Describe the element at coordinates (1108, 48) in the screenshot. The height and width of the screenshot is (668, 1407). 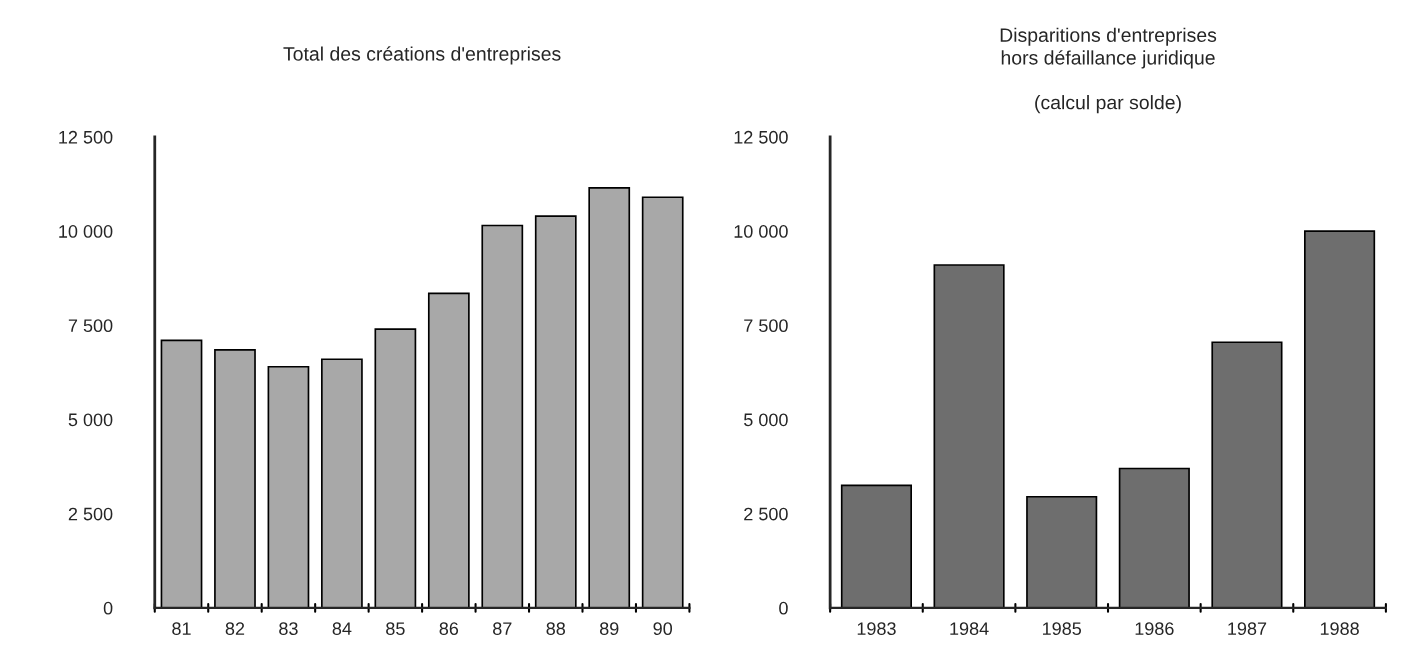
I see `chart-title: Disparitions d'entreprises hors défaillance juridique` at that location.